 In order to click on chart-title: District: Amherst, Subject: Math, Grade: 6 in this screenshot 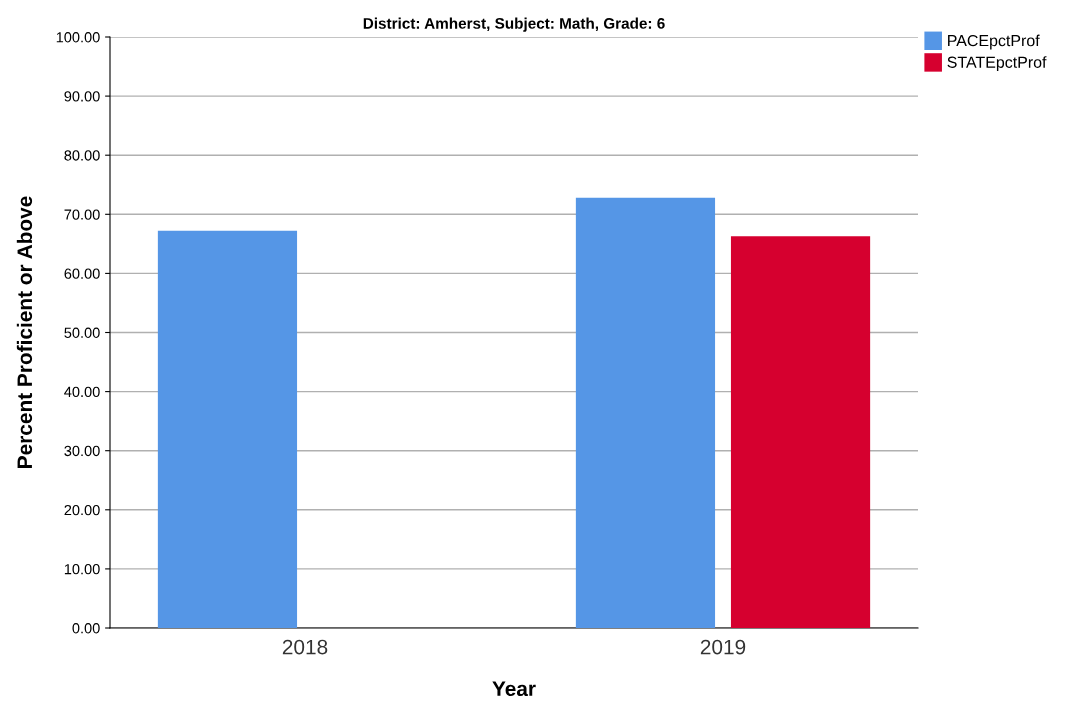, I will do `click(514, 24)`.